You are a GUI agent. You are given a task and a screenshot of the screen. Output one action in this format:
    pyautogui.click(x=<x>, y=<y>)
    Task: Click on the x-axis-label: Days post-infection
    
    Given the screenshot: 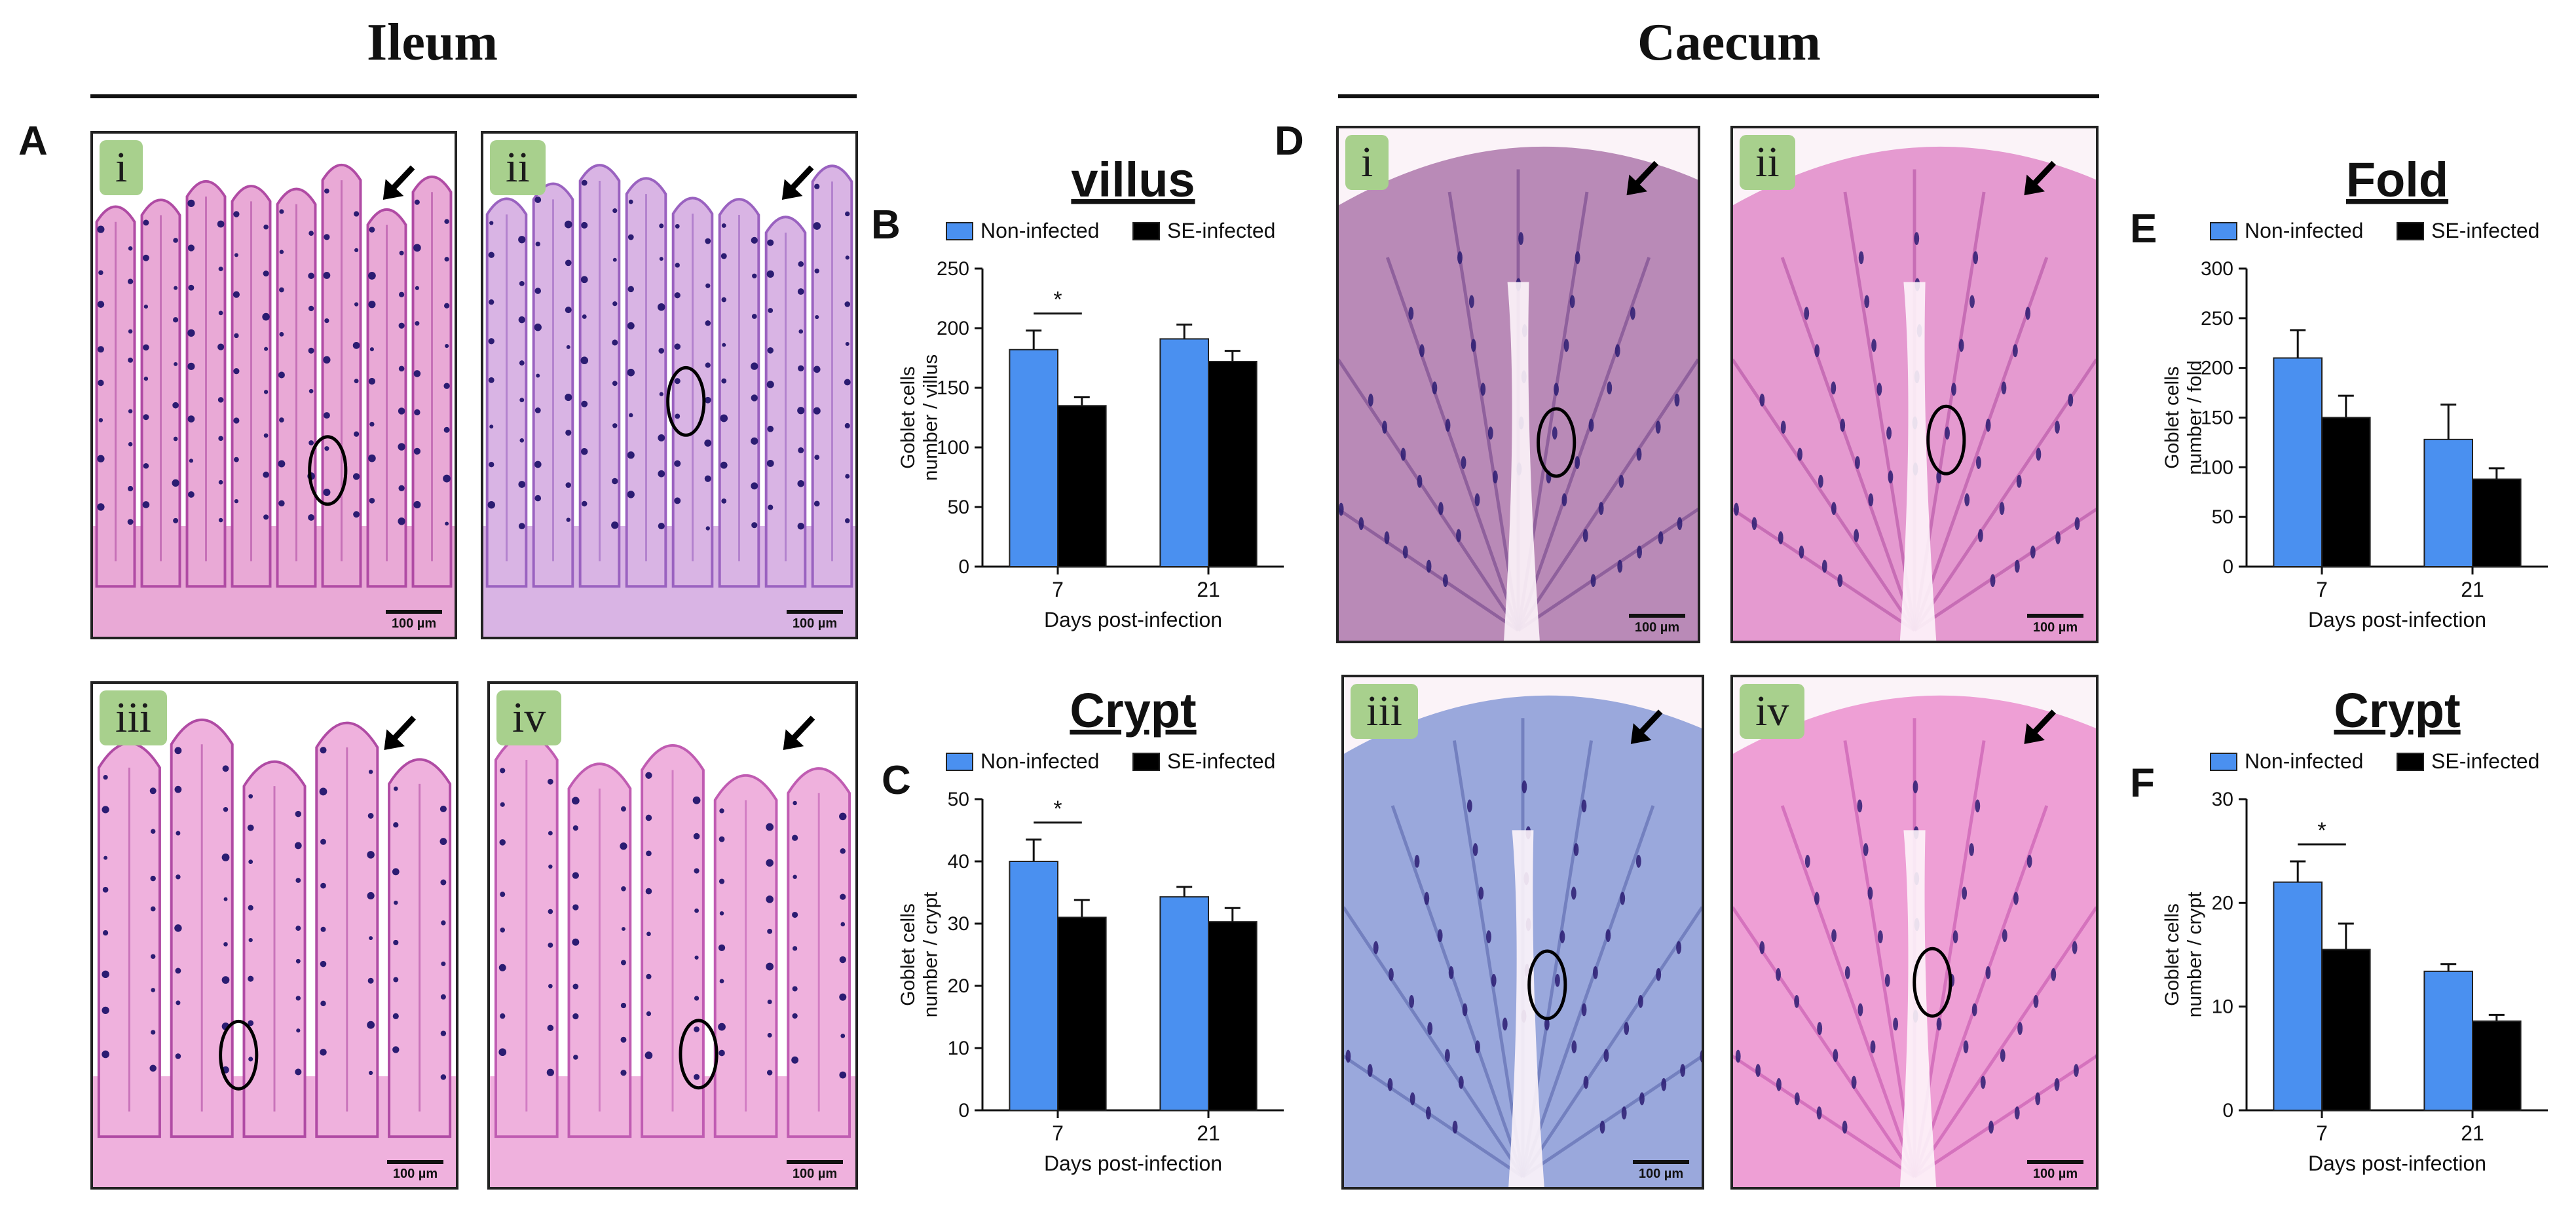 What is the action you would take?
    pyautogui.click(x=1133, y=1163)
    